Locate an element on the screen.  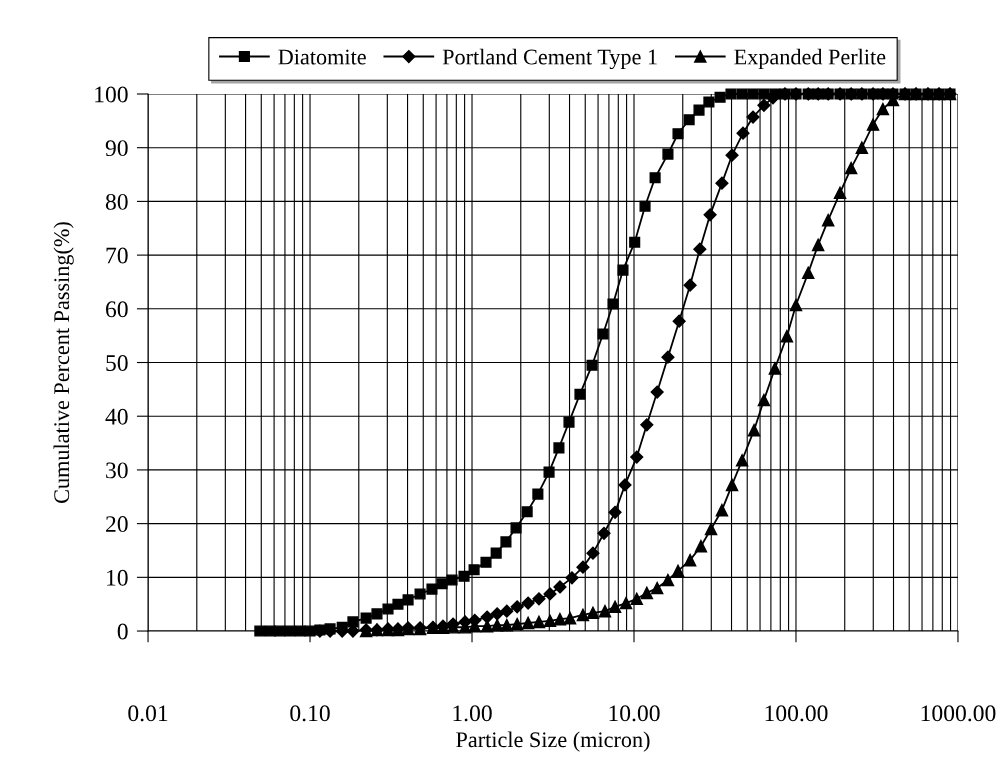
legend-label: Portland Cement Type 1 is located at coordinates (549, 59).